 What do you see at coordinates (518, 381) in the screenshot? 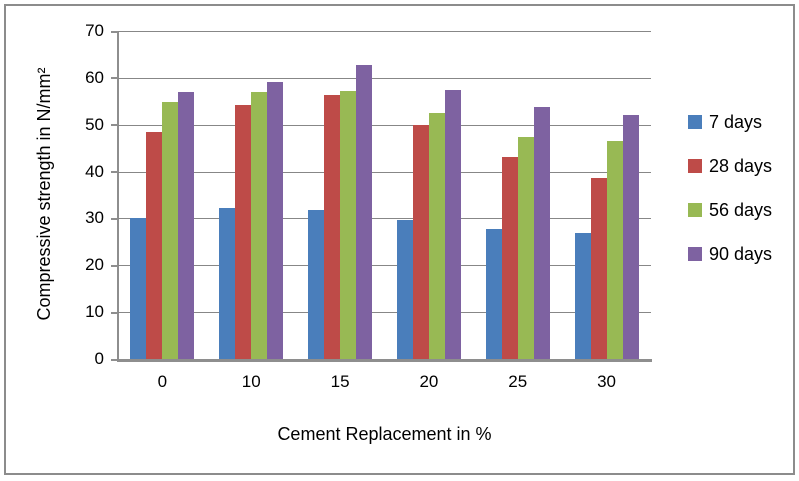
I see `x-tick-label-25: 25` at bounding box center [518, 381].